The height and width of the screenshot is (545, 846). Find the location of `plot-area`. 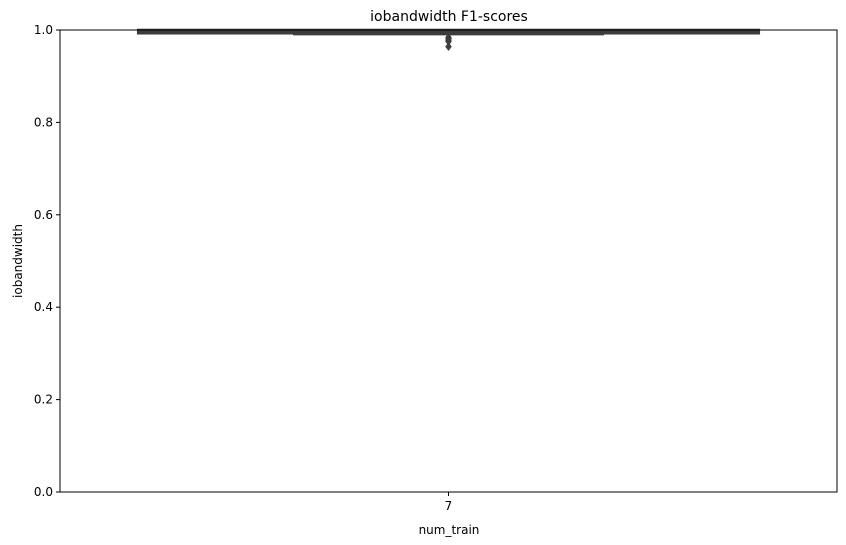

plot-area is located at coordinates (448, 40).